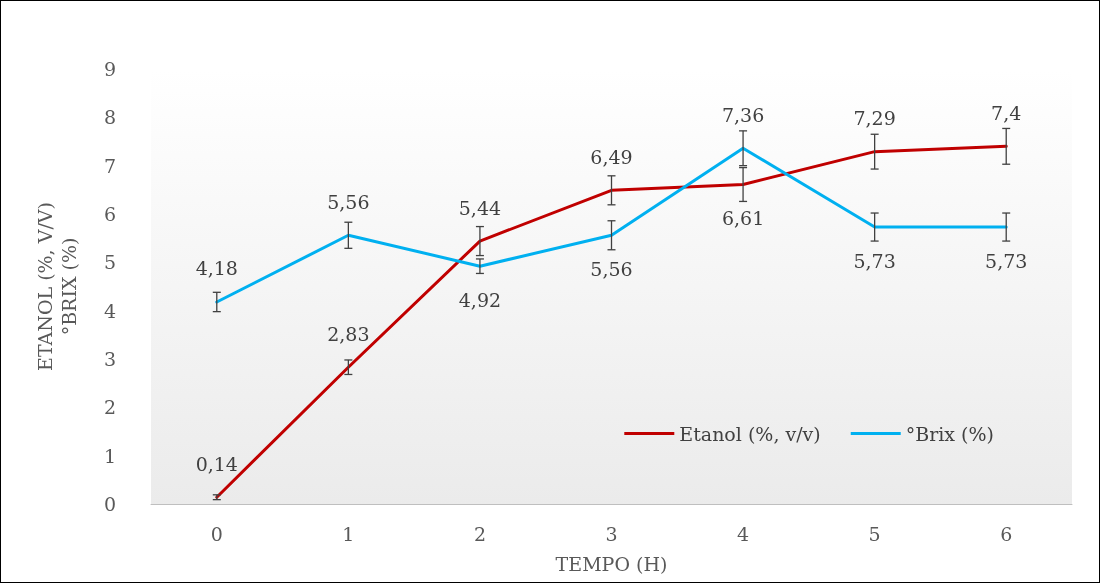  I want to click on y-tick-label: 2, so click(109, 407).